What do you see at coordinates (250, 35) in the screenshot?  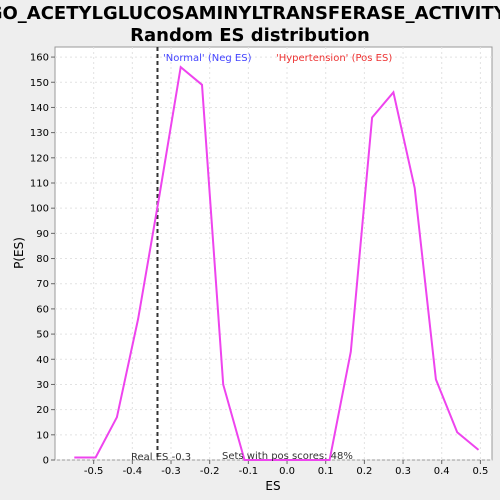 I see `chart-title-line2: Random ES distribution` at bounding box center [250, 35].